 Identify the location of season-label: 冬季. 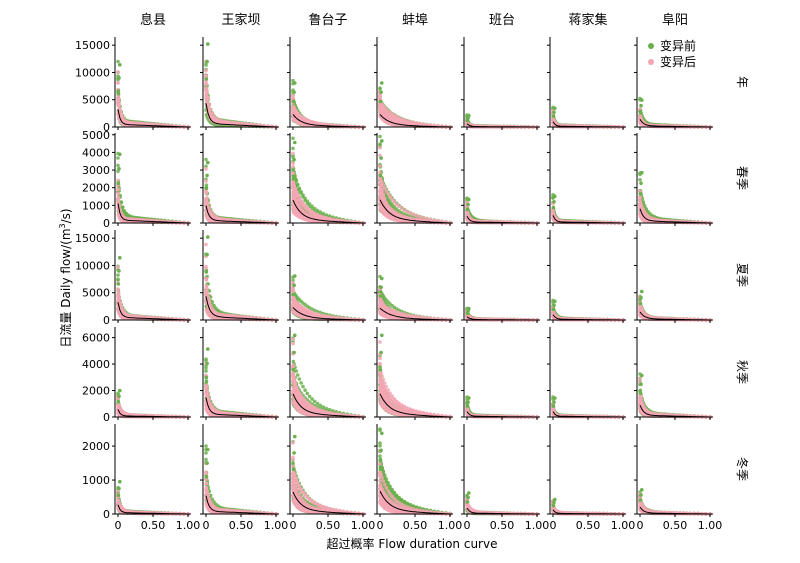
(742, 469).